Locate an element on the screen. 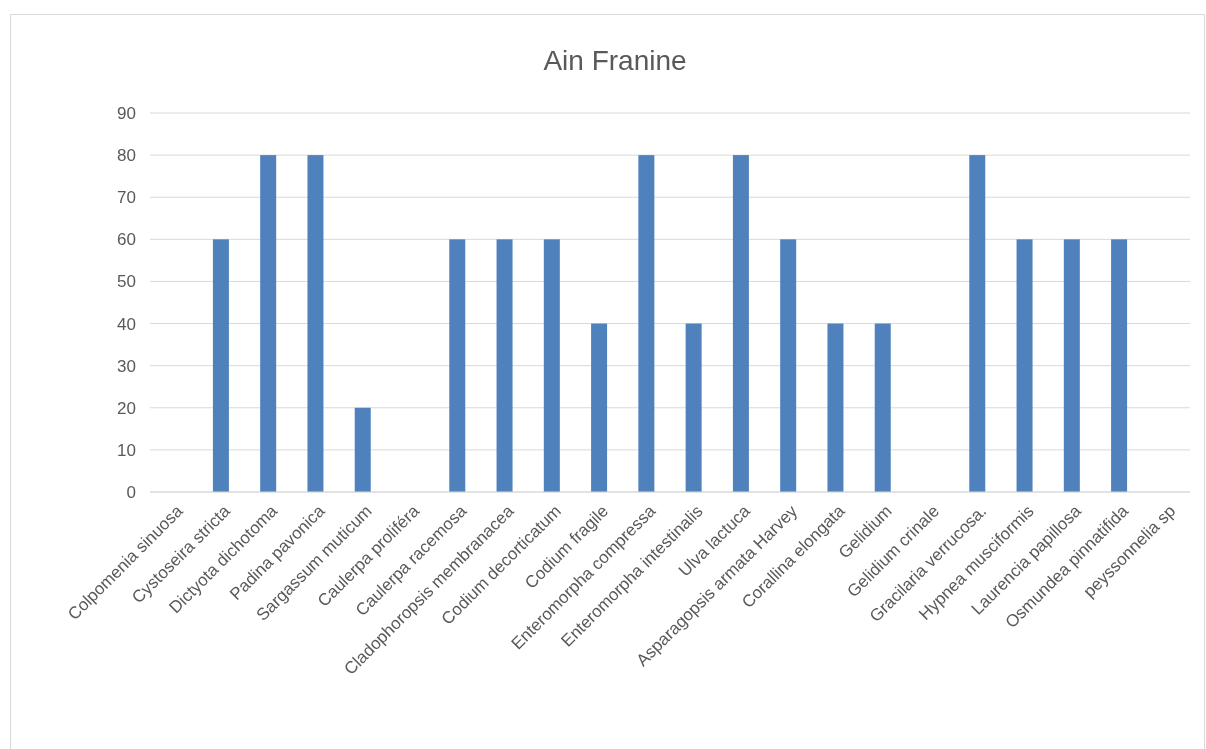 The height and width of the screenshot is (749, 1206). y-tick-label: 40 is located at coordinates (126, 324).